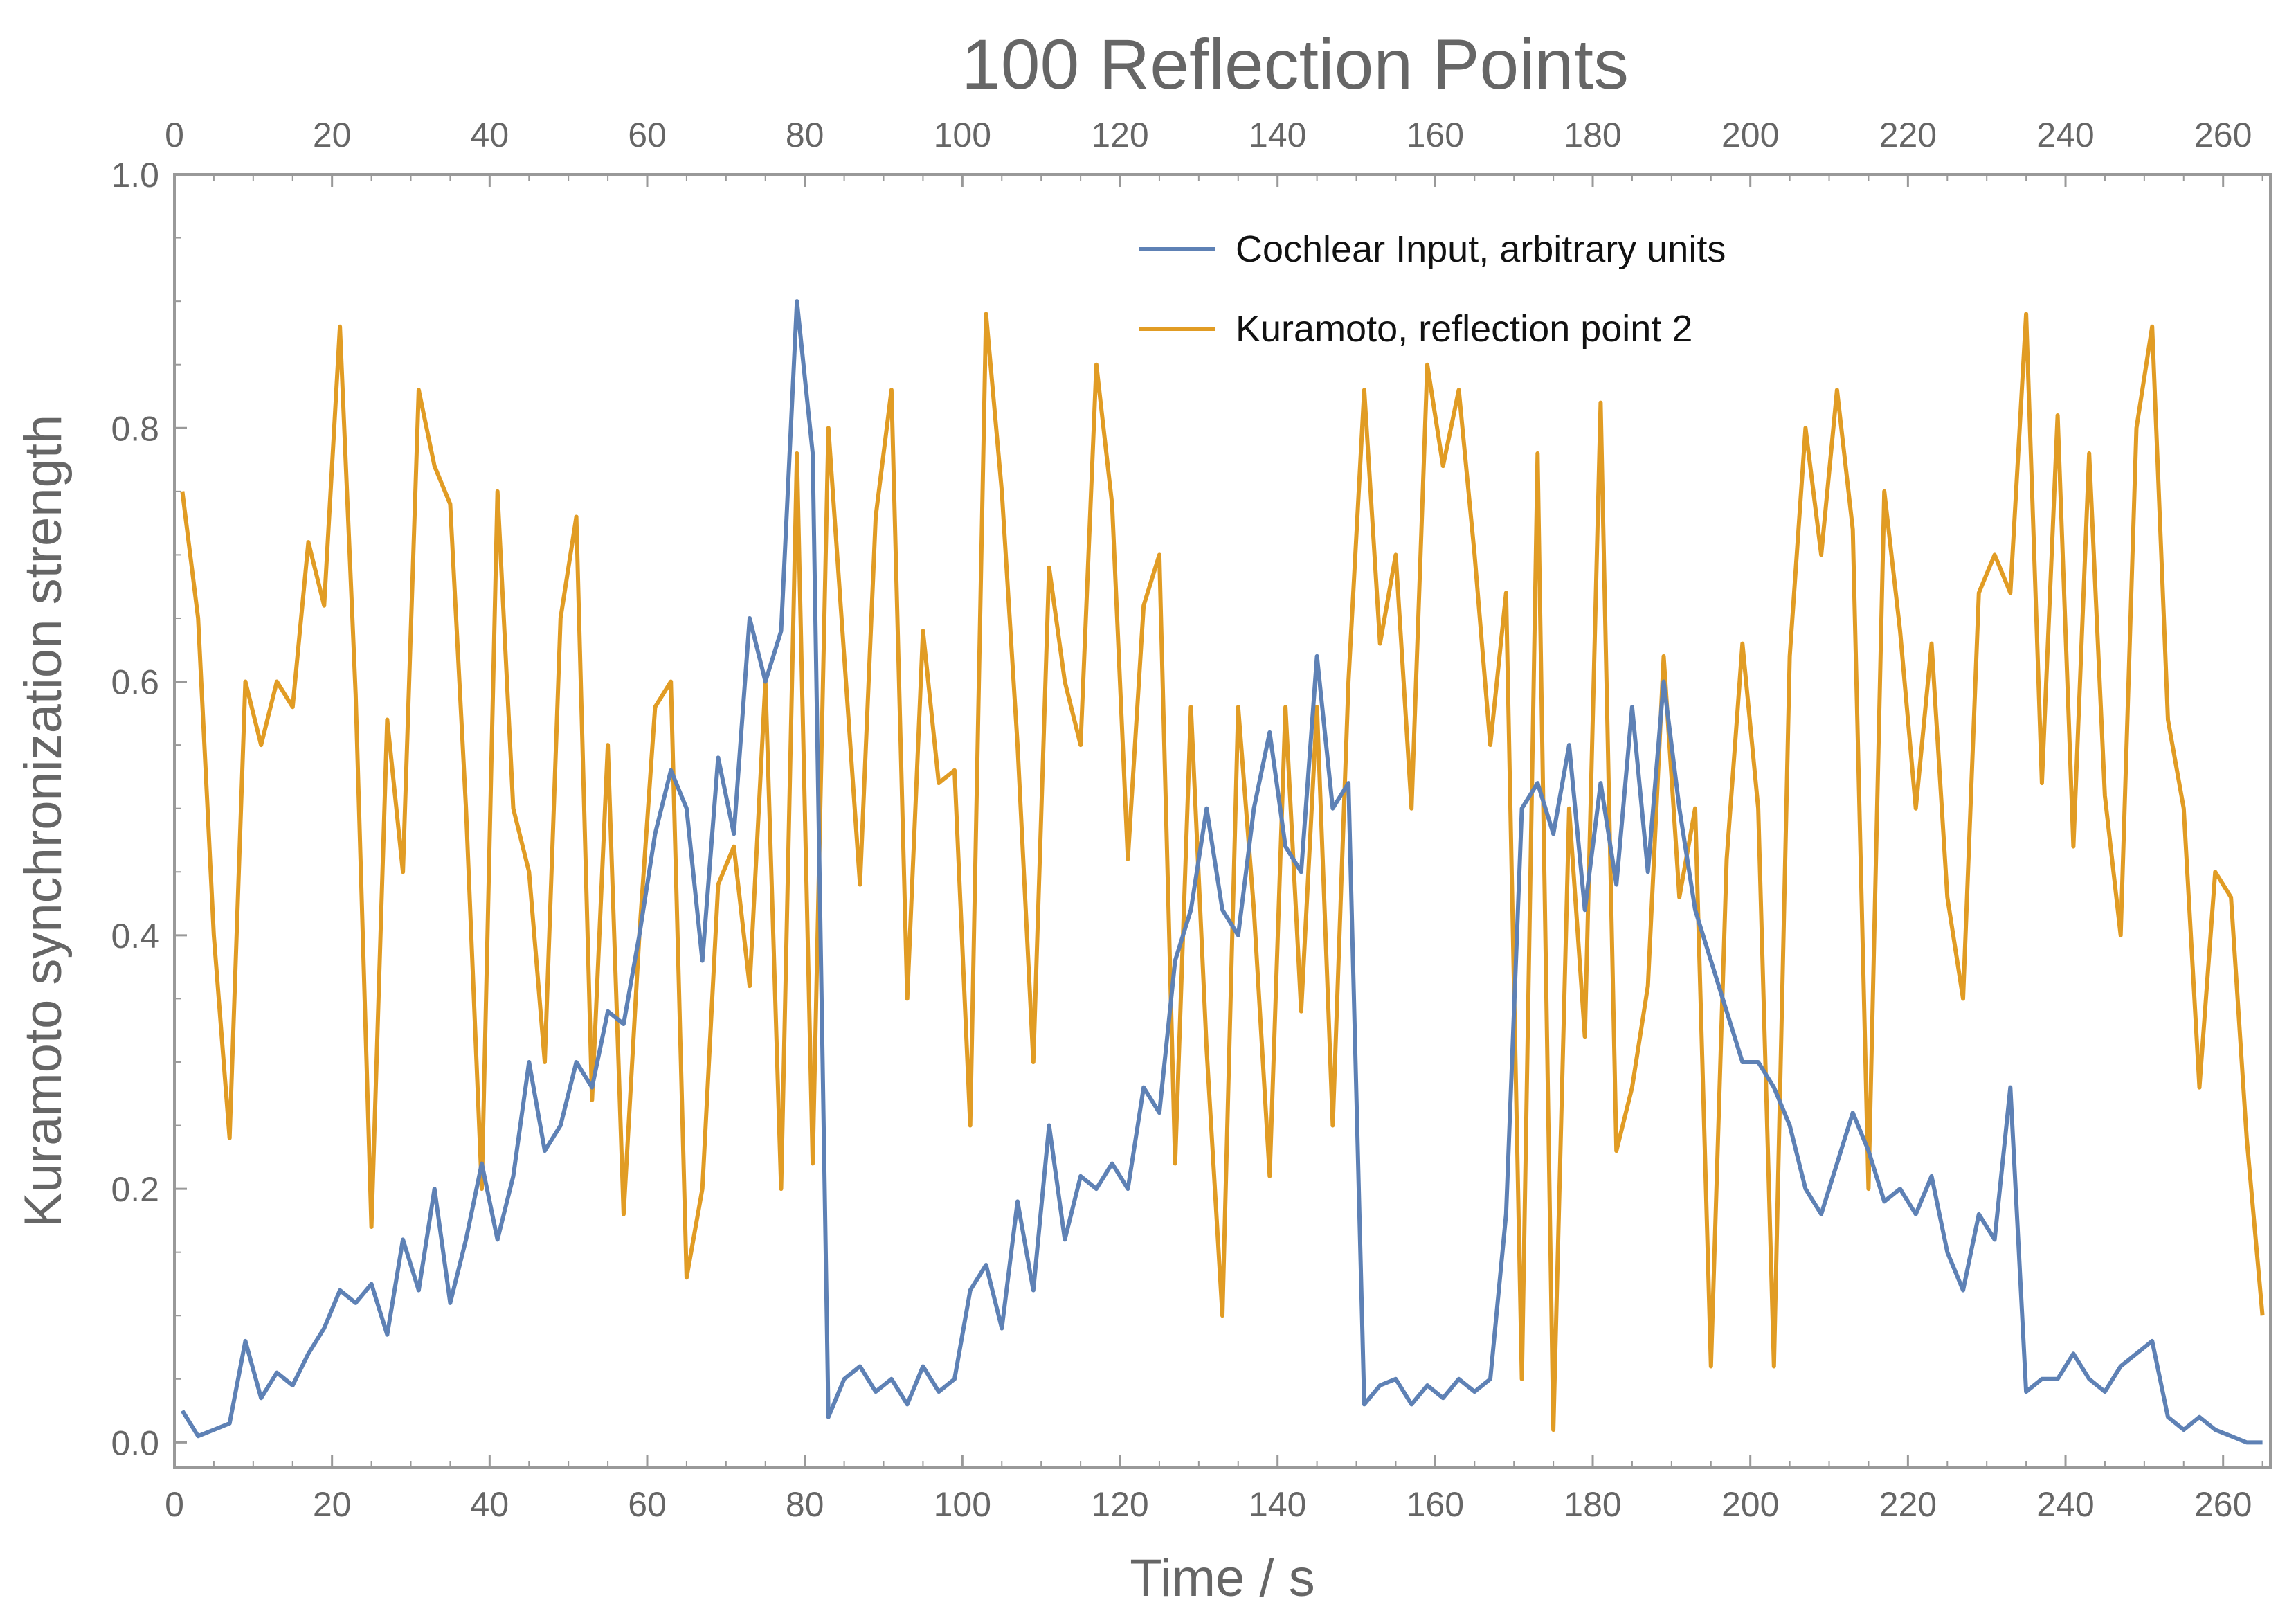 This screenshot has width=2296, height=1618. What do you see at coordinates (1295, 64) in the screenshot?
I see `chart-title: 100 Reflection Points` at bounding box center [1295, 64].